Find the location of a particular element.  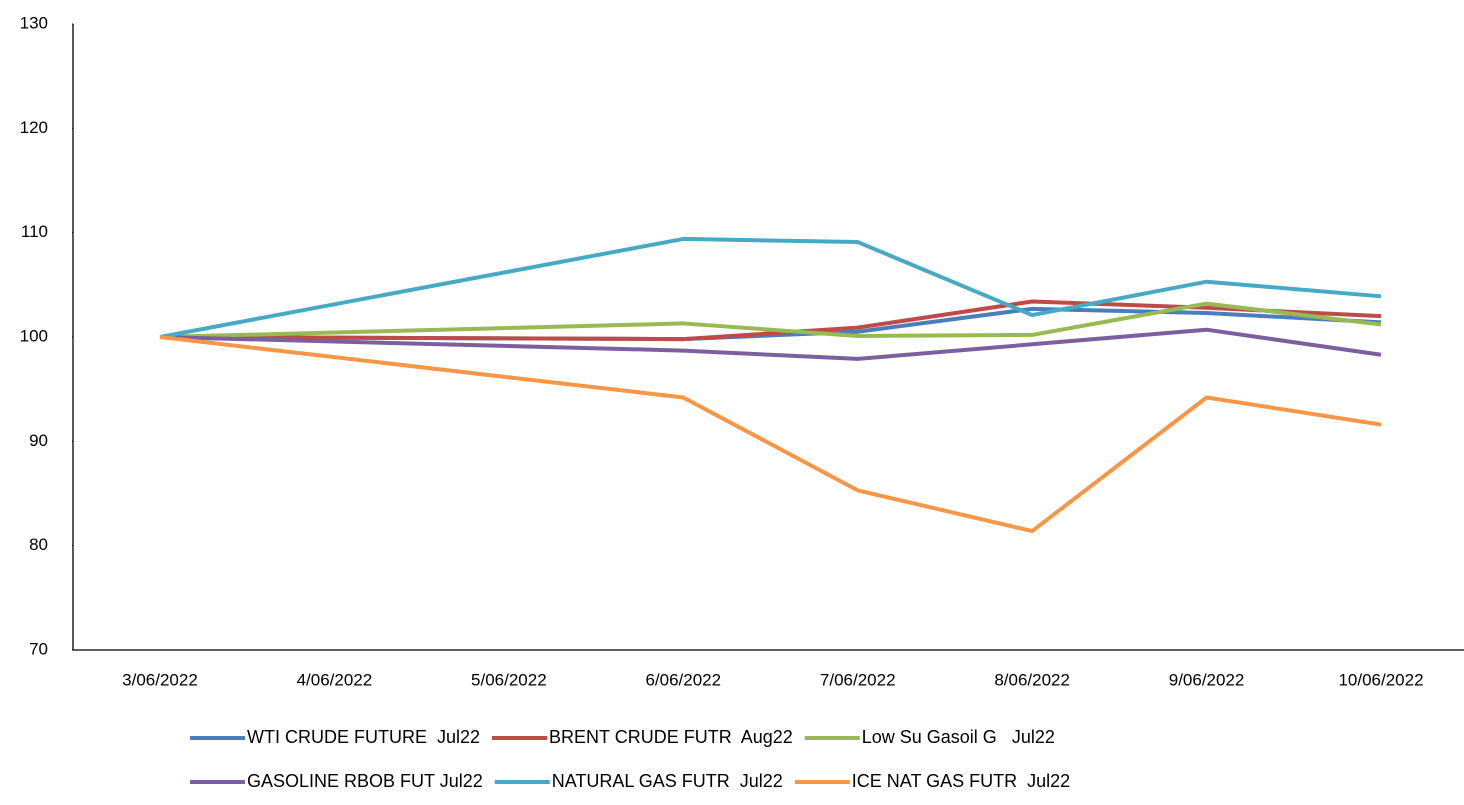

x-tick-label: 6/06/2022 is located at coordinates (683, 679).